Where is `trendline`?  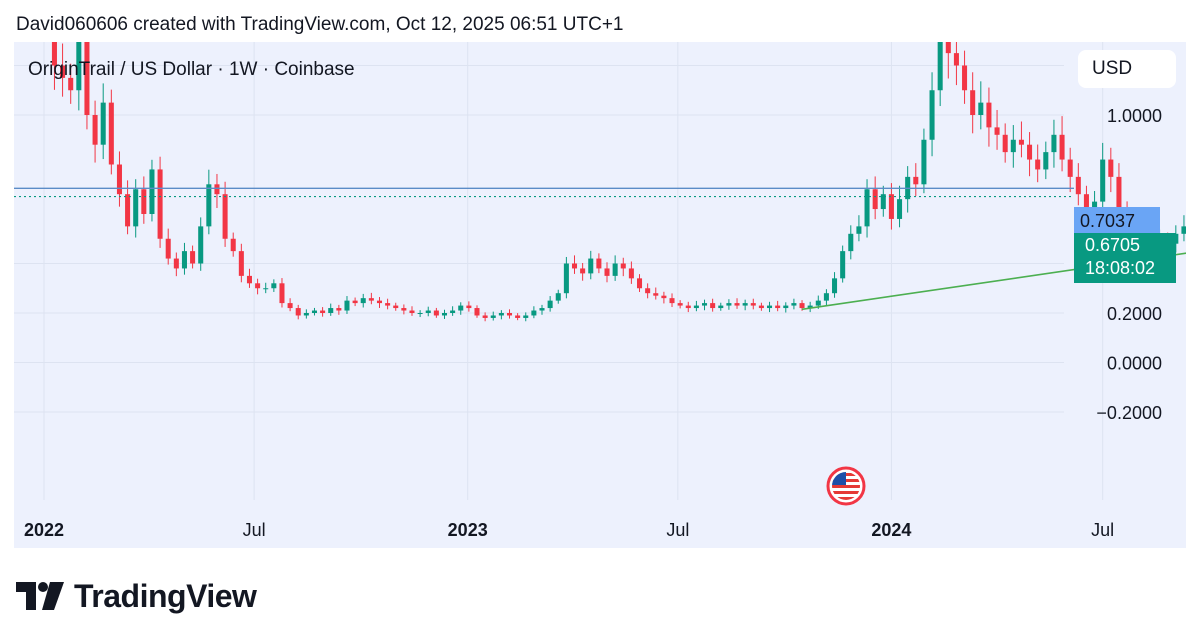
trendline is located at coordinates (993, 240).